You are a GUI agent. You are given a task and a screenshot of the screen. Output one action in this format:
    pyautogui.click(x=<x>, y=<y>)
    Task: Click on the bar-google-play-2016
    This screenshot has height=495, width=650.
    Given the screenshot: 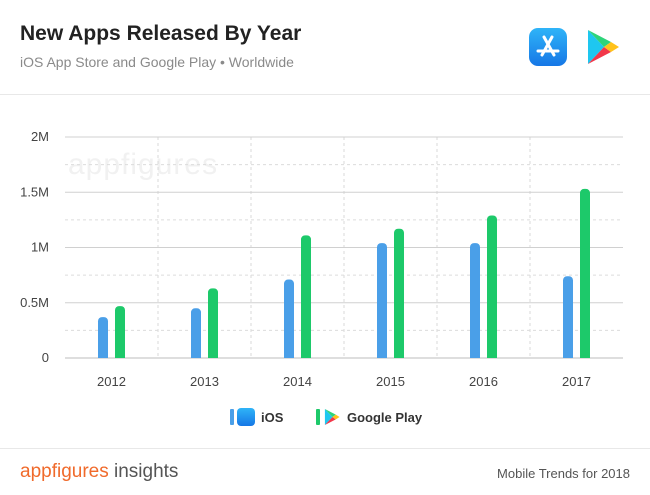 What is the action you would take?
    pyautogui.click(x=492, y=286)
    